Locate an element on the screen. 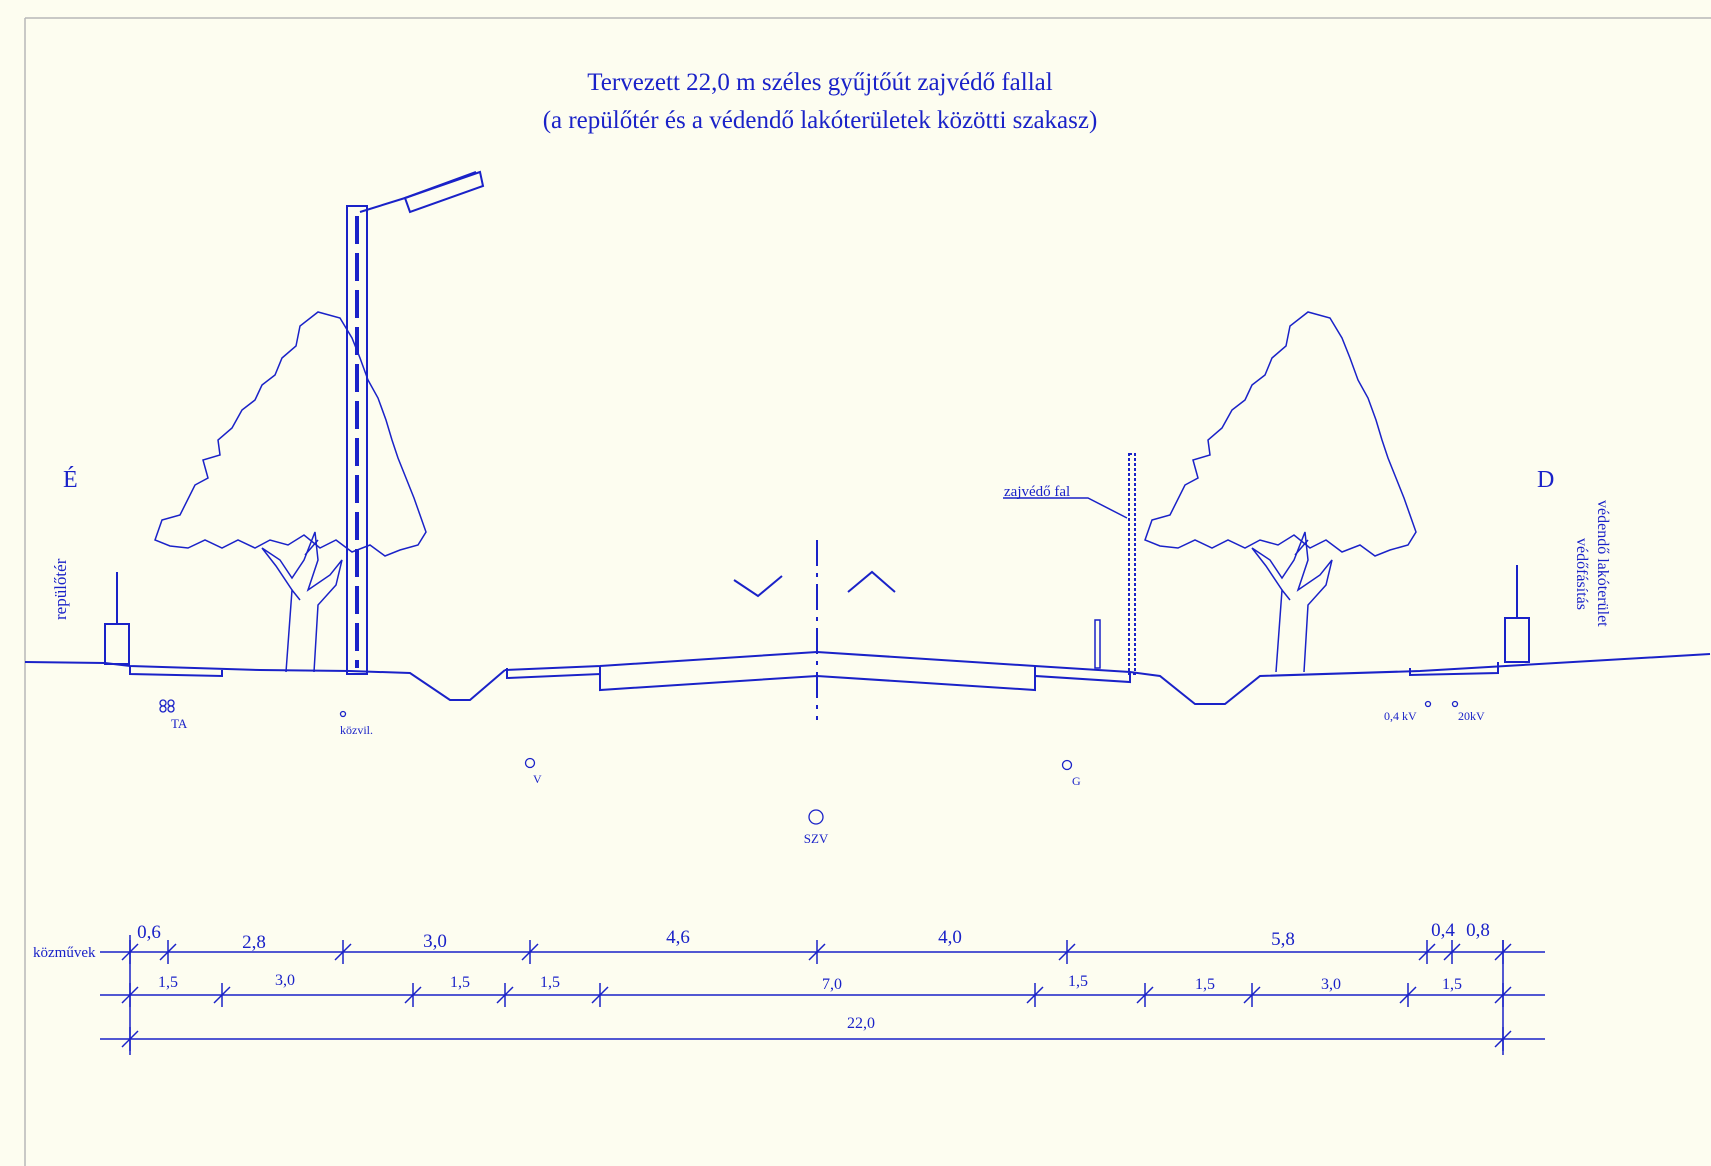 The image size is (1711, 1166). street-lamp is located at coordinates (415, 422).